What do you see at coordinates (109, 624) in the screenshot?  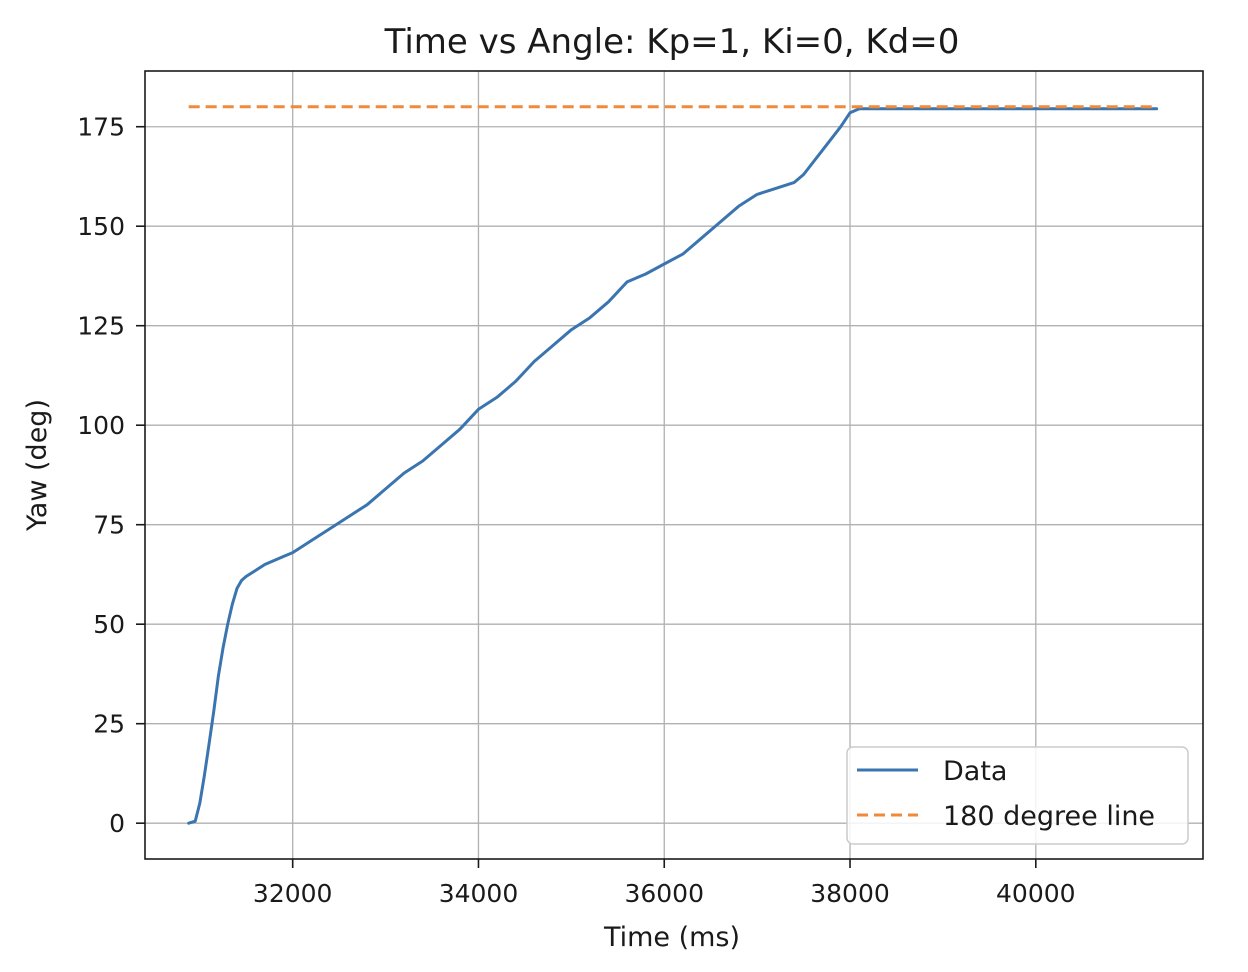 I see `y-tick-label: 50` at bounding box center [109, 624].